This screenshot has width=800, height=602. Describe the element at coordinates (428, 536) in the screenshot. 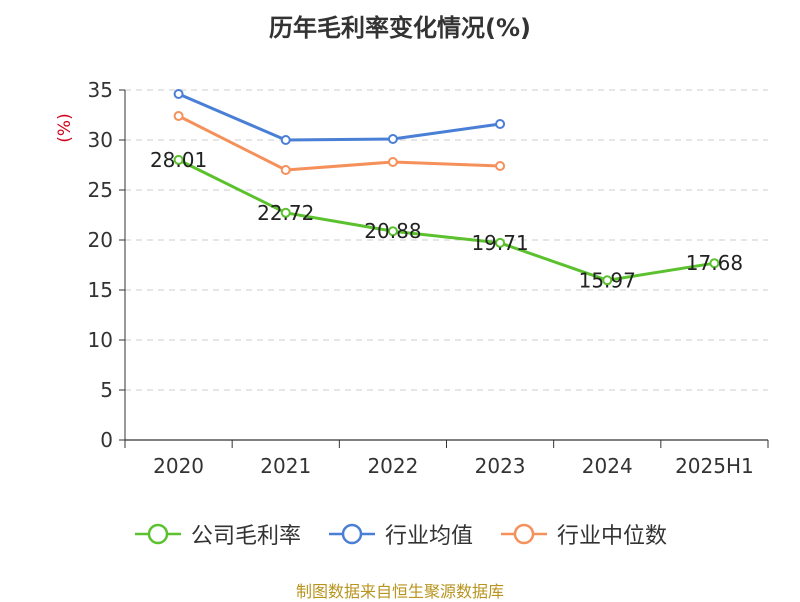

I see `legend-label: 行业均值` at that location.